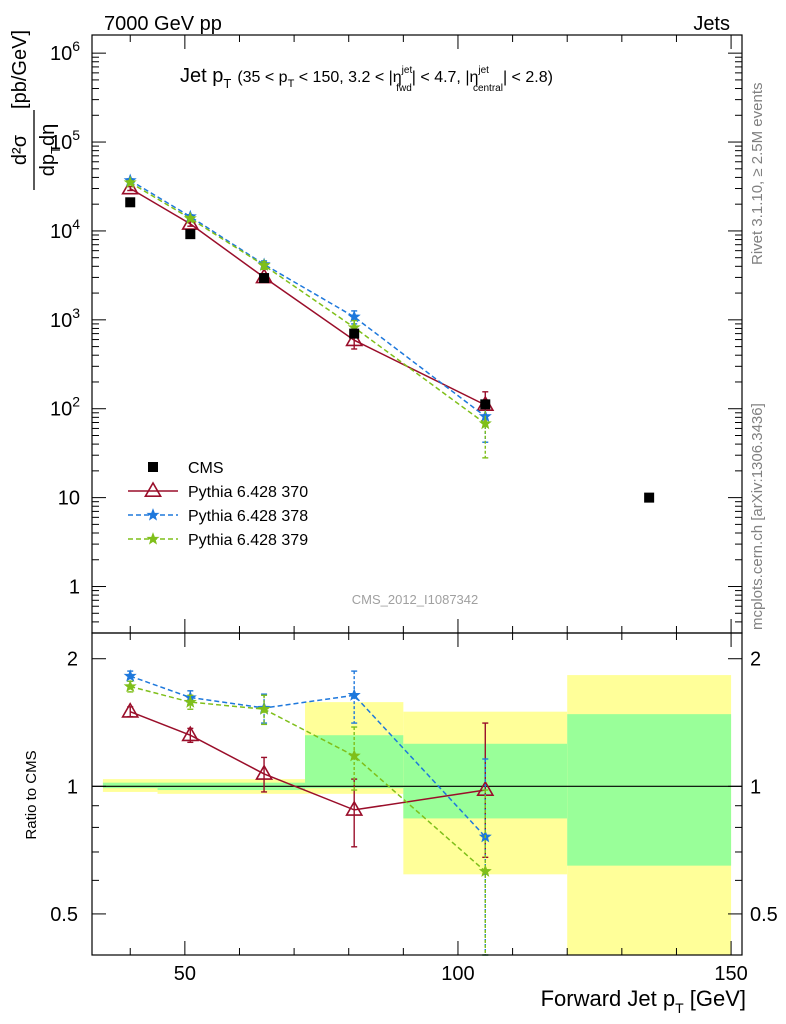 The image size is (786, 1024). What do you see at coordinates (69, 499) in the screenshot?
I see `y-tick-label: 10` at bounding box center [69, 499].